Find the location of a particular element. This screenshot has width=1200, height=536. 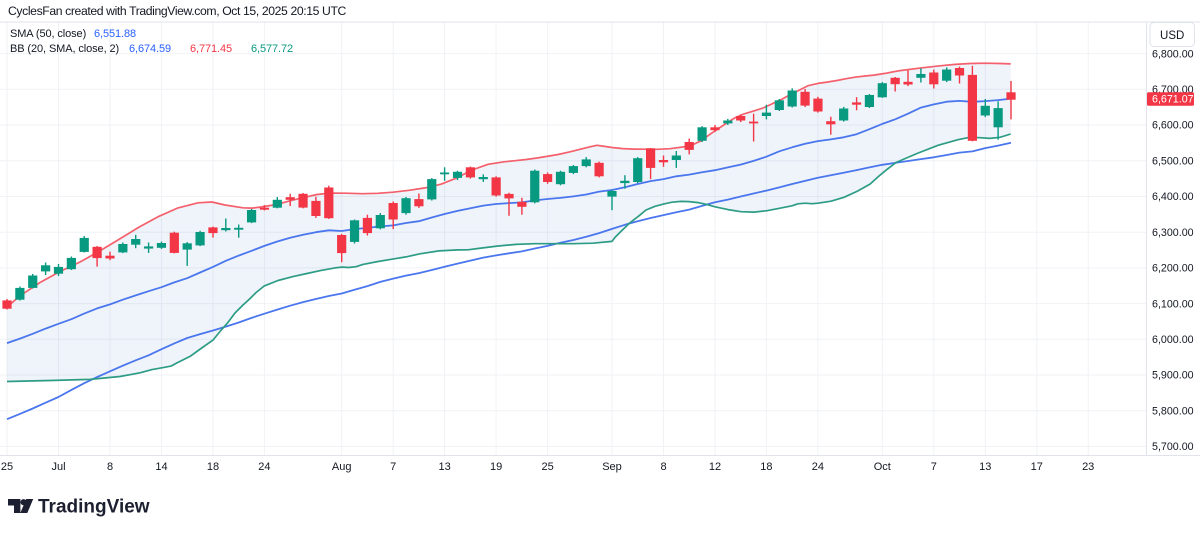

svg-text: 14 is located at coordinates (161, 467).